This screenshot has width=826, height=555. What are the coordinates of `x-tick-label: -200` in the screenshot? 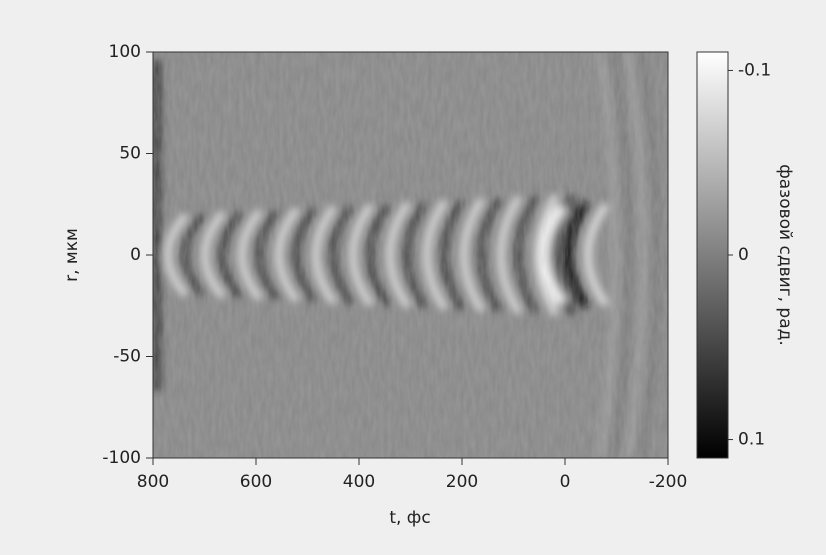 It's located at (668, 482).